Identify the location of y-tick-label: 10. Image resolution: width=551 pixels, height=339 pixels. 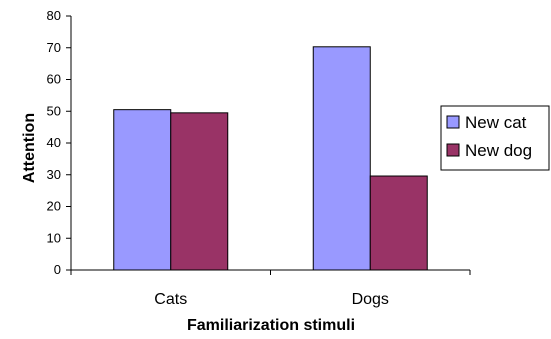
(54, 237).